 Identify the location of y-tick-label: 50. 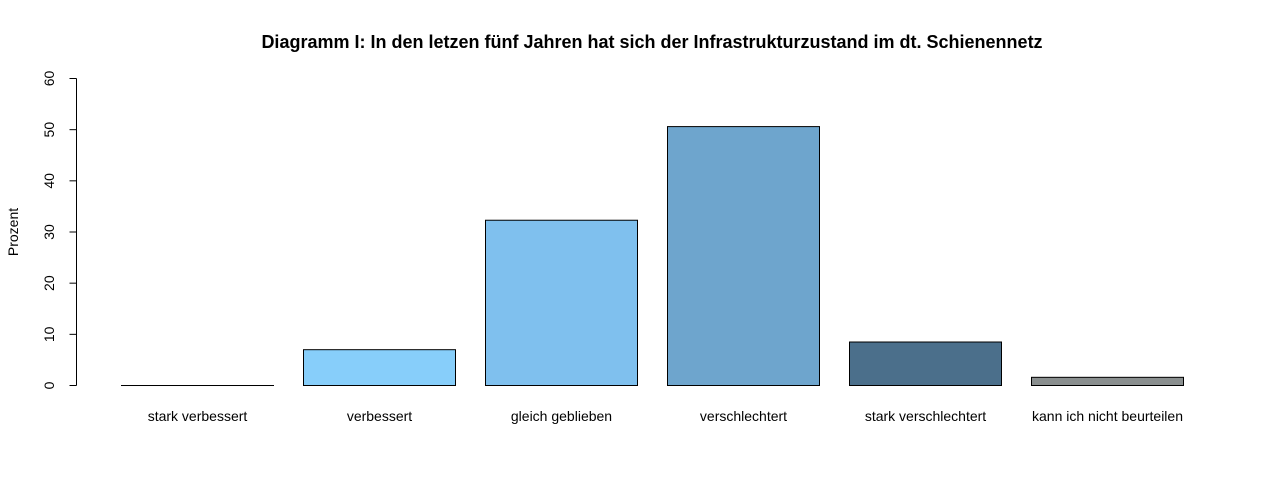
(49, 130).